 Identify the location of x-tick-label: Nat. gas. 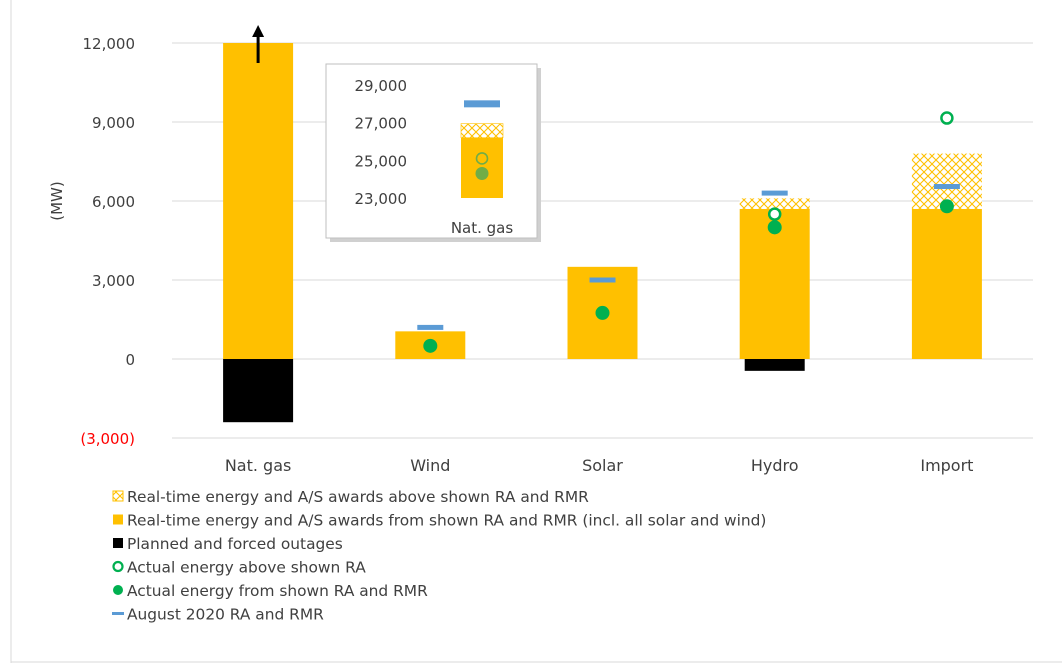
(258, 465).